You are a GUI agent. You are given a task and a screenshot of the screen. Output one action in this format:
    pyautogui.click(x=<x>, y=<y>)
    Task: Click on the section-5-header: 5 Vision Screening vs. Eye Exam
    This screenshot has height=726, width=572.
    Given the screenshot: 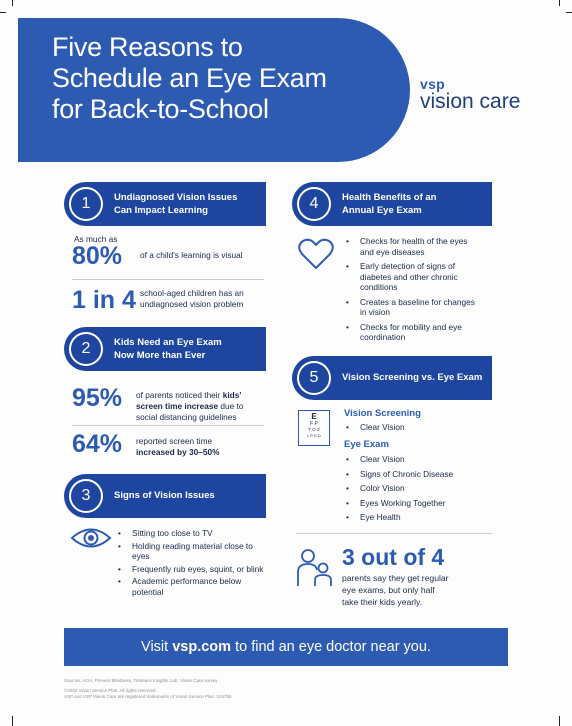 What is the action you would take?
    pyautogui.click(x=392, y=378)
    